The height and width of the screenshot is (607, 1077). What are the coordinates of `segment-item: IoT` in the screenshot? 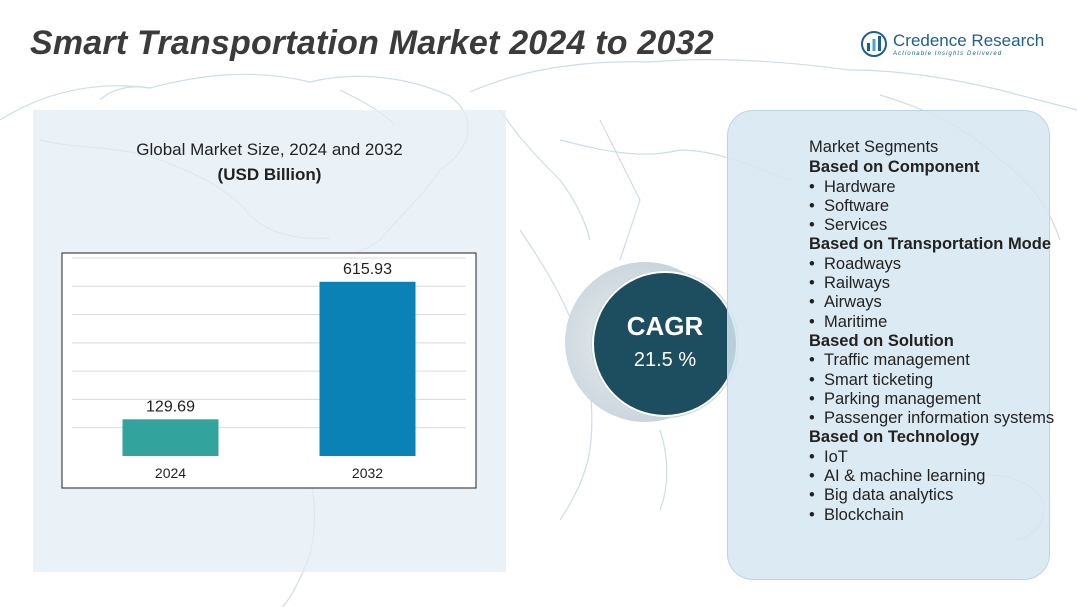 It's located at (939, 458).